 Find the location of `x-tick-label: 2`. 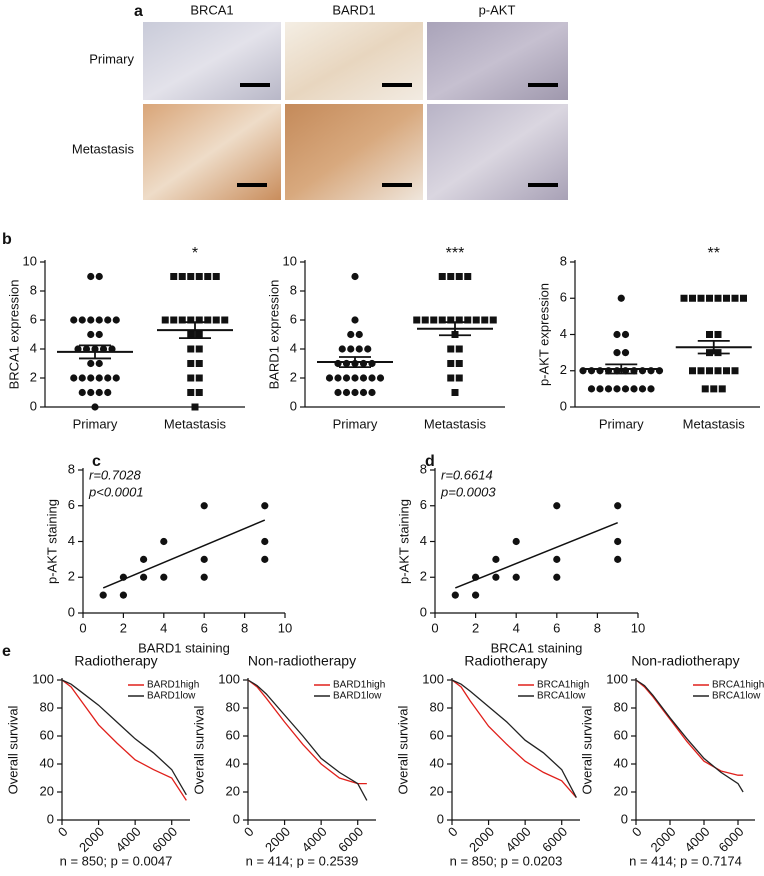

x-tick-label: 2 is located at coordinates (475, 627).